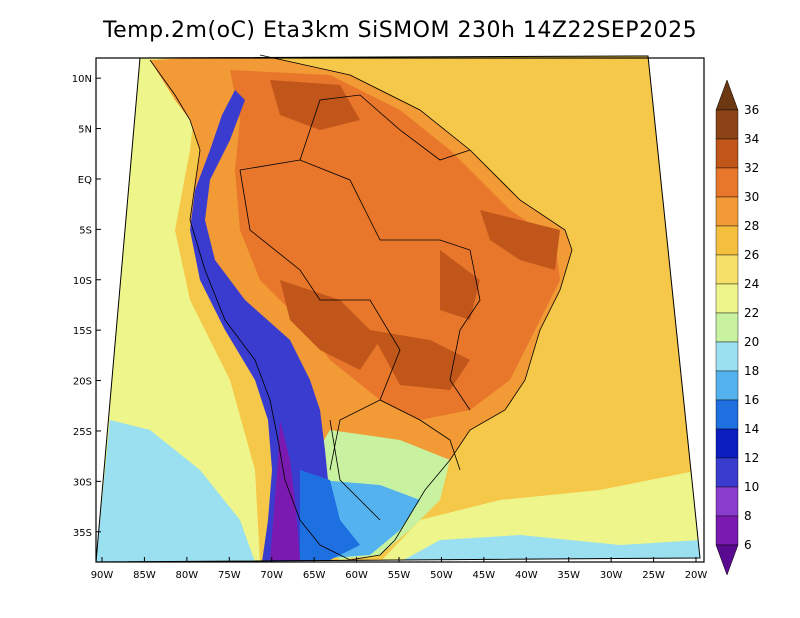  Describe the element at coordinates (85, 130) in the screenshot. I see `lat-tick-label: 5N` at that location.